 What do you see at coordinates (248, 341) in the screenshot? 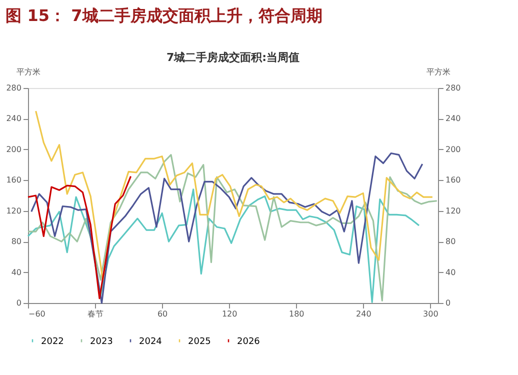
I see `legend-label: 2026` at bounding box center [248, 341].